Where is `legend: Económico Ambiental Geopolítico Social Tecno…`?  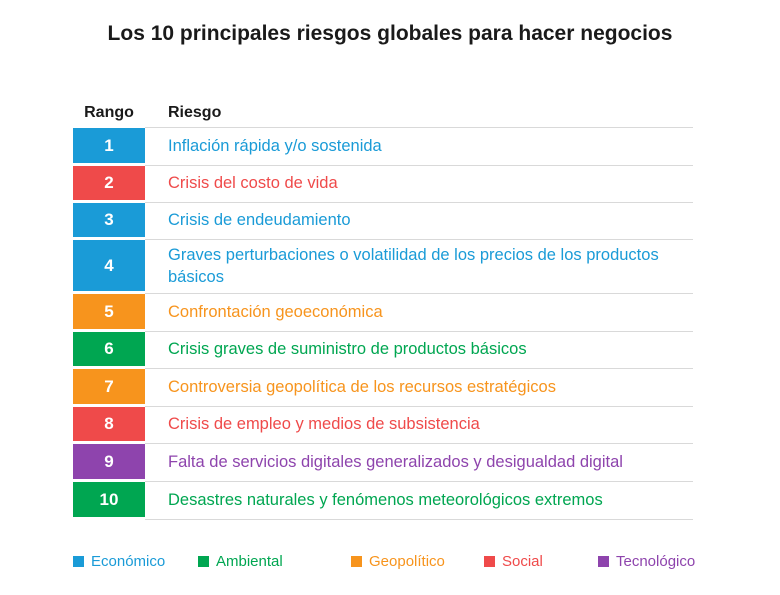 legend: Económico Ambiental Geopolítico Social Tecno… is located at coordinates (393, 562).